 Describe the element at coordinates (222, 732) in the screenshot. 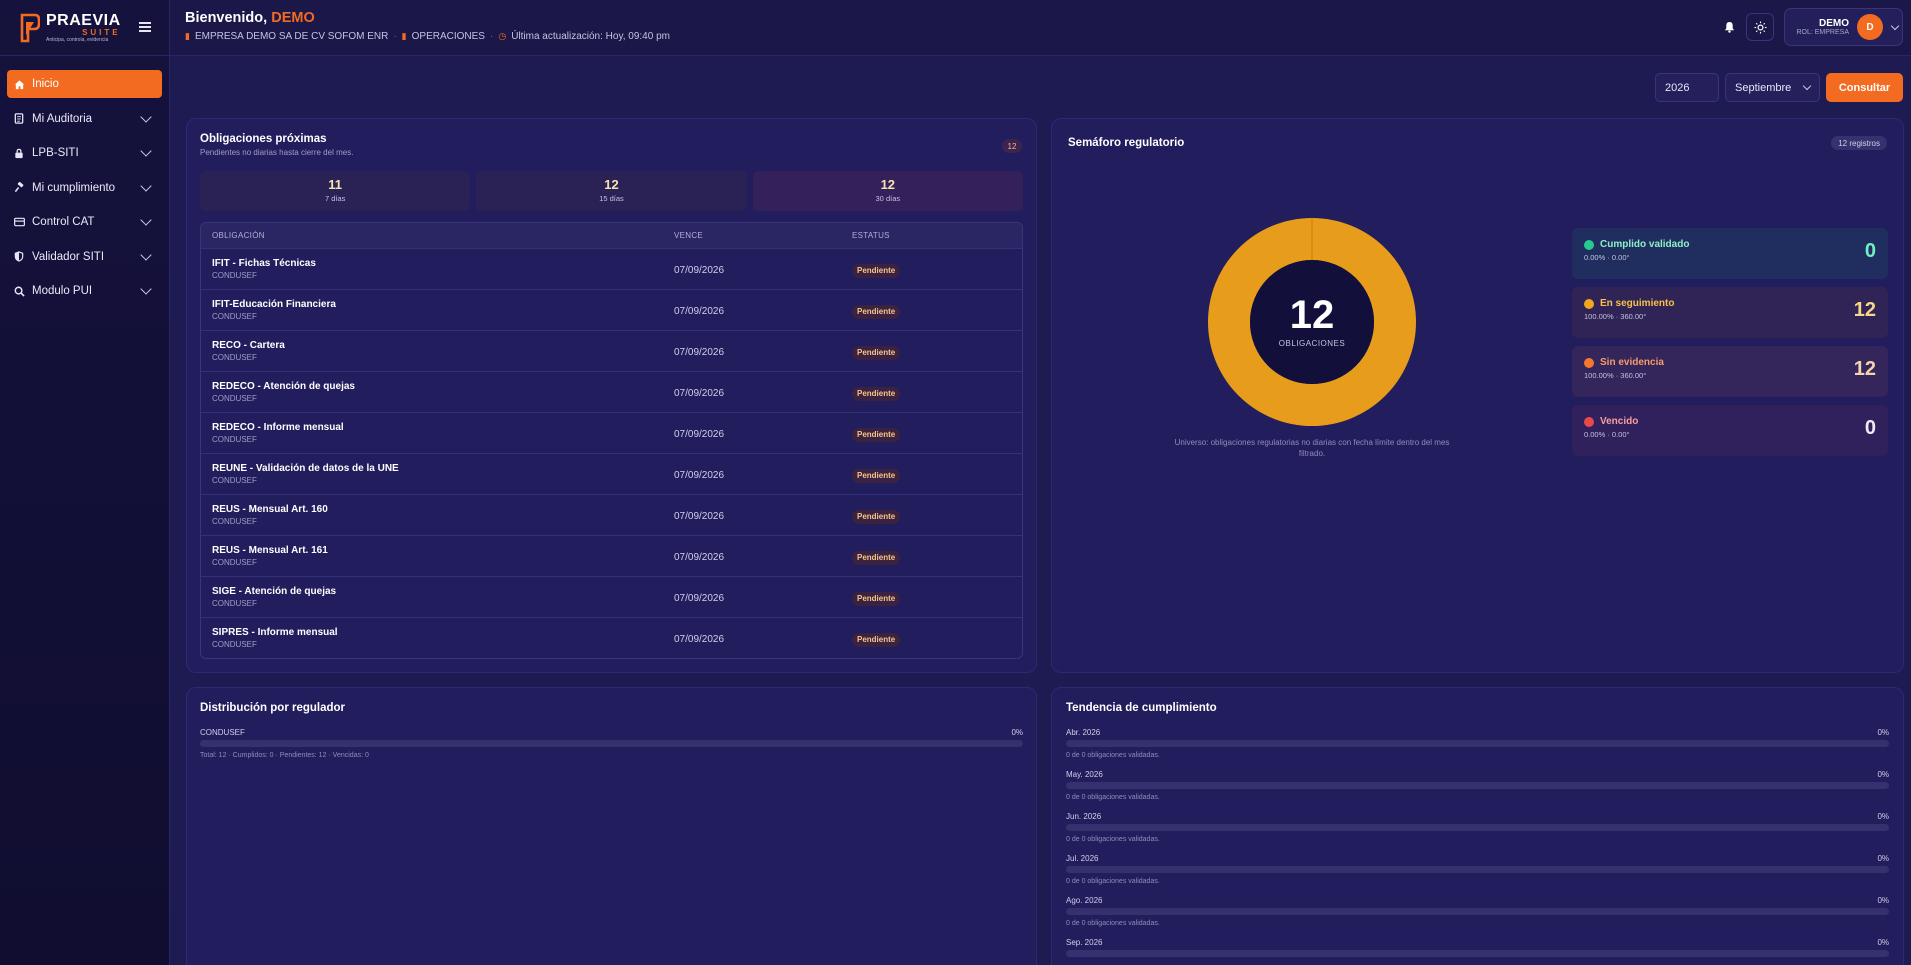

I see `regulator-name: CONDUSEF` at that location.